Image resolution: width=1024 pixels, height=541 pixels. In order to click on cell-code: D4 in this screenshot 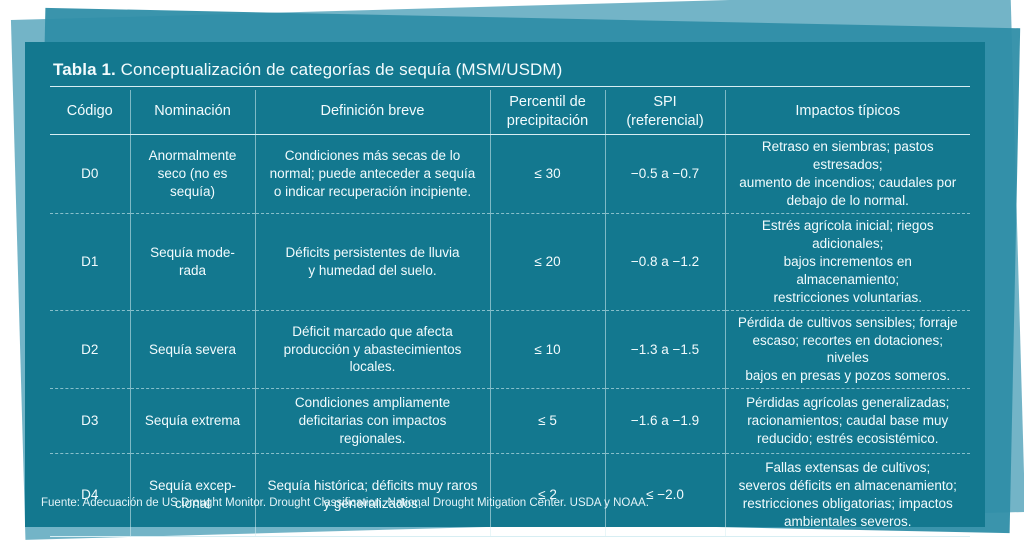, I will do `click(90, 495)`.